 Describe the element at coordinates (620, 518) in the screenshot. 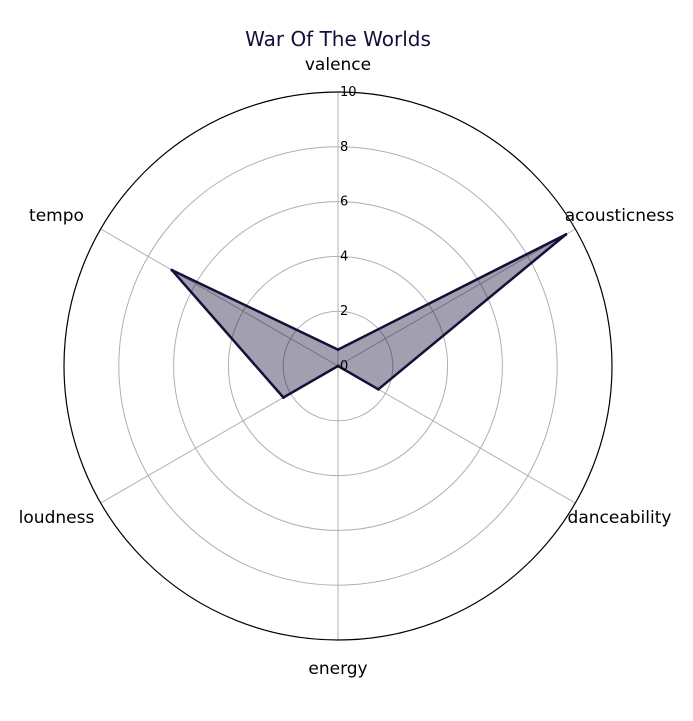

I see `axis-label-danceability: danceability` at that location.